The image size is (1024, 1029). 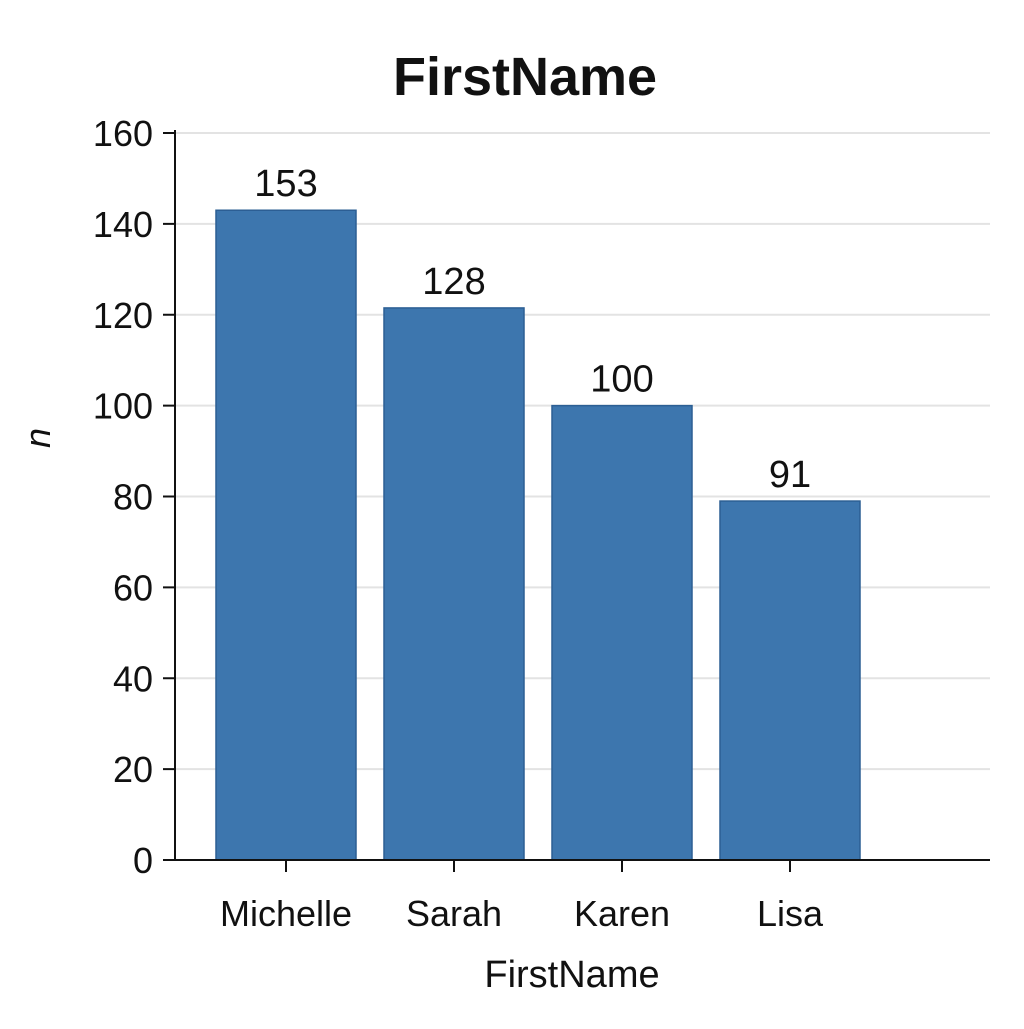 I want to click on x-tick-label: Michelle, so click(x=286, y=913).